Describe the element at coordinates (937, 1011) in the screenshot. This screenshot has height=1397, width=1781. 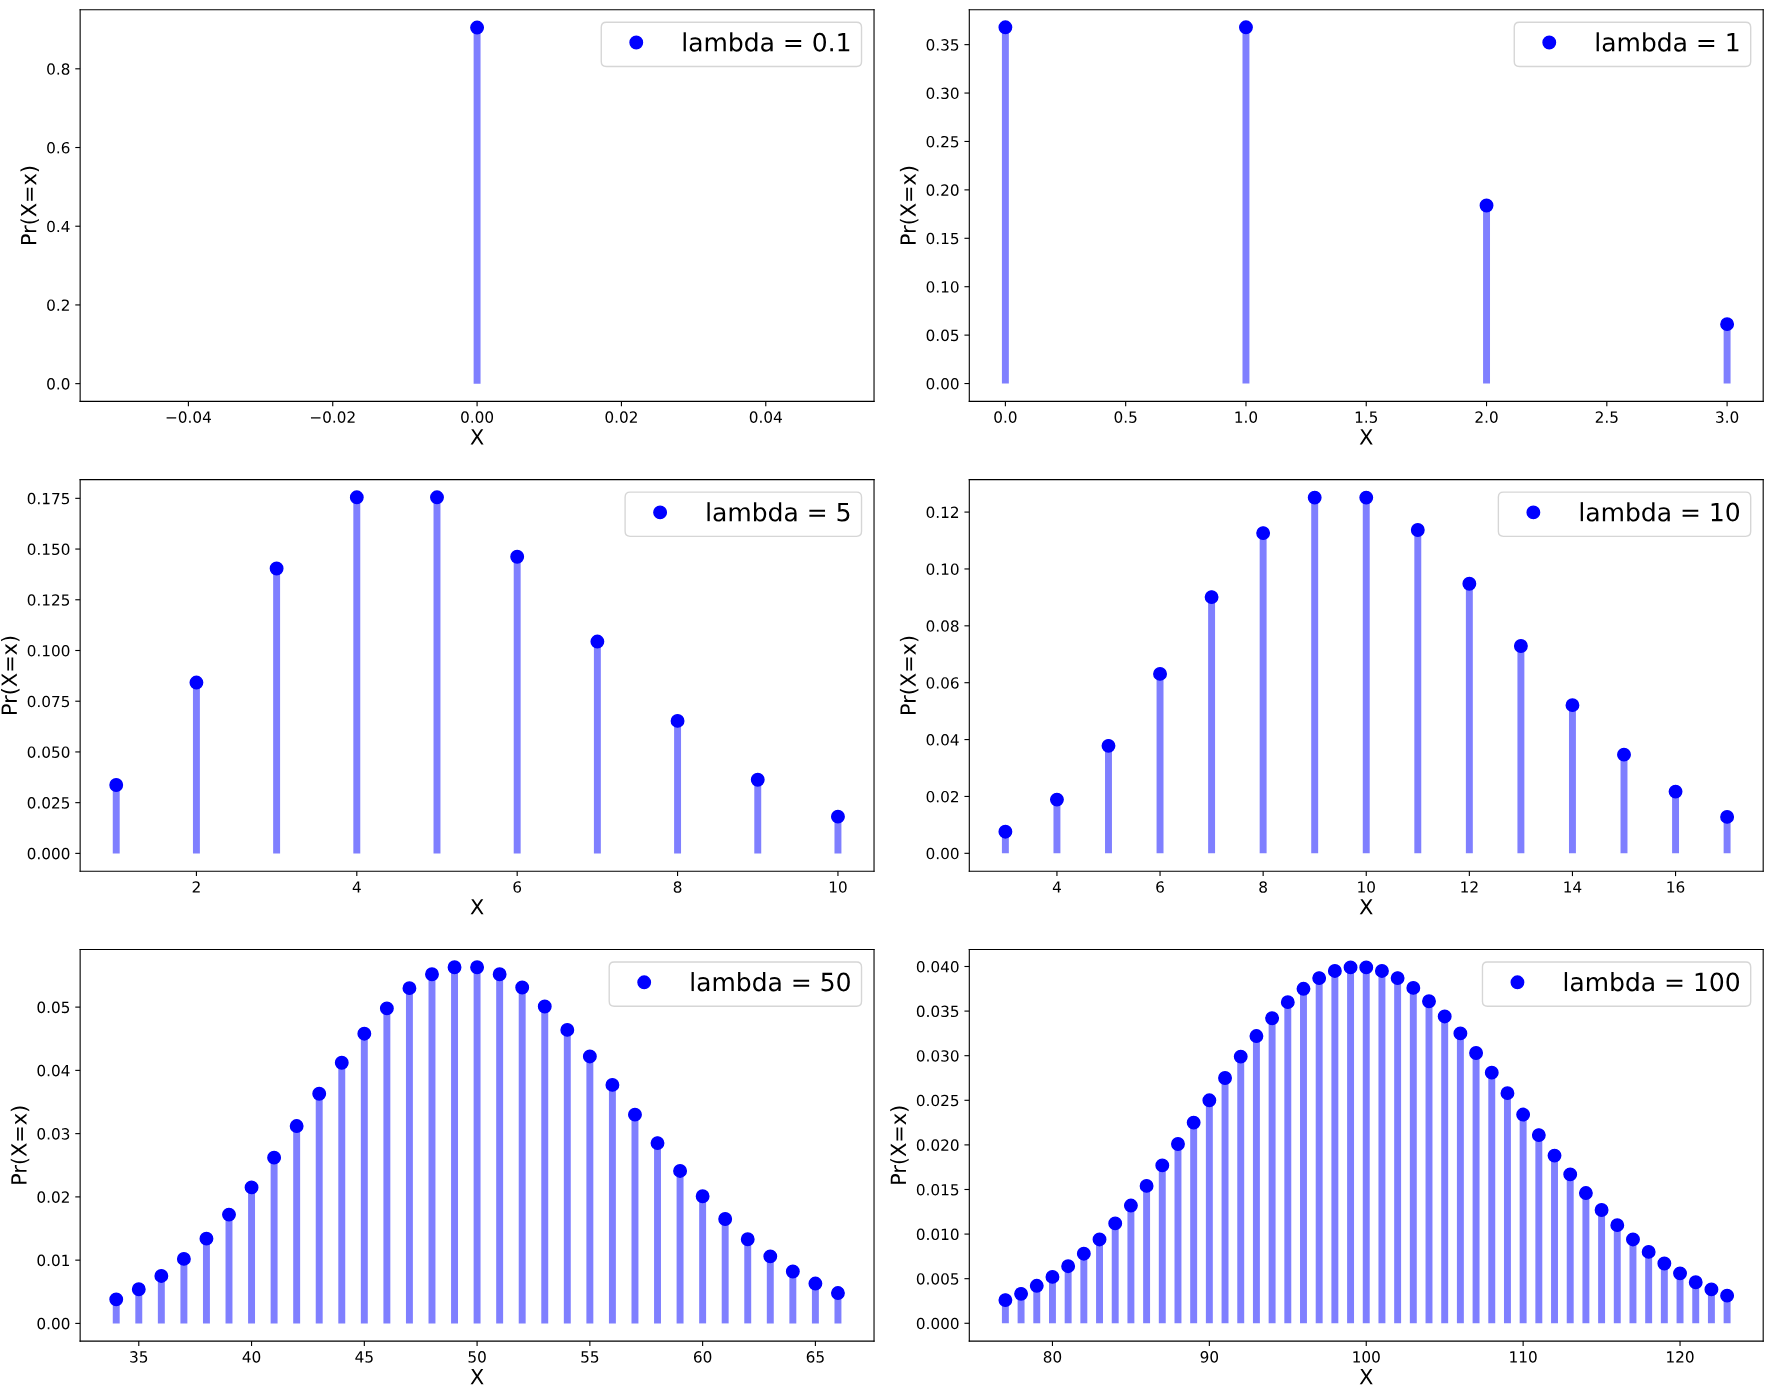
I see `y-tick-label: 0.035` at that location.